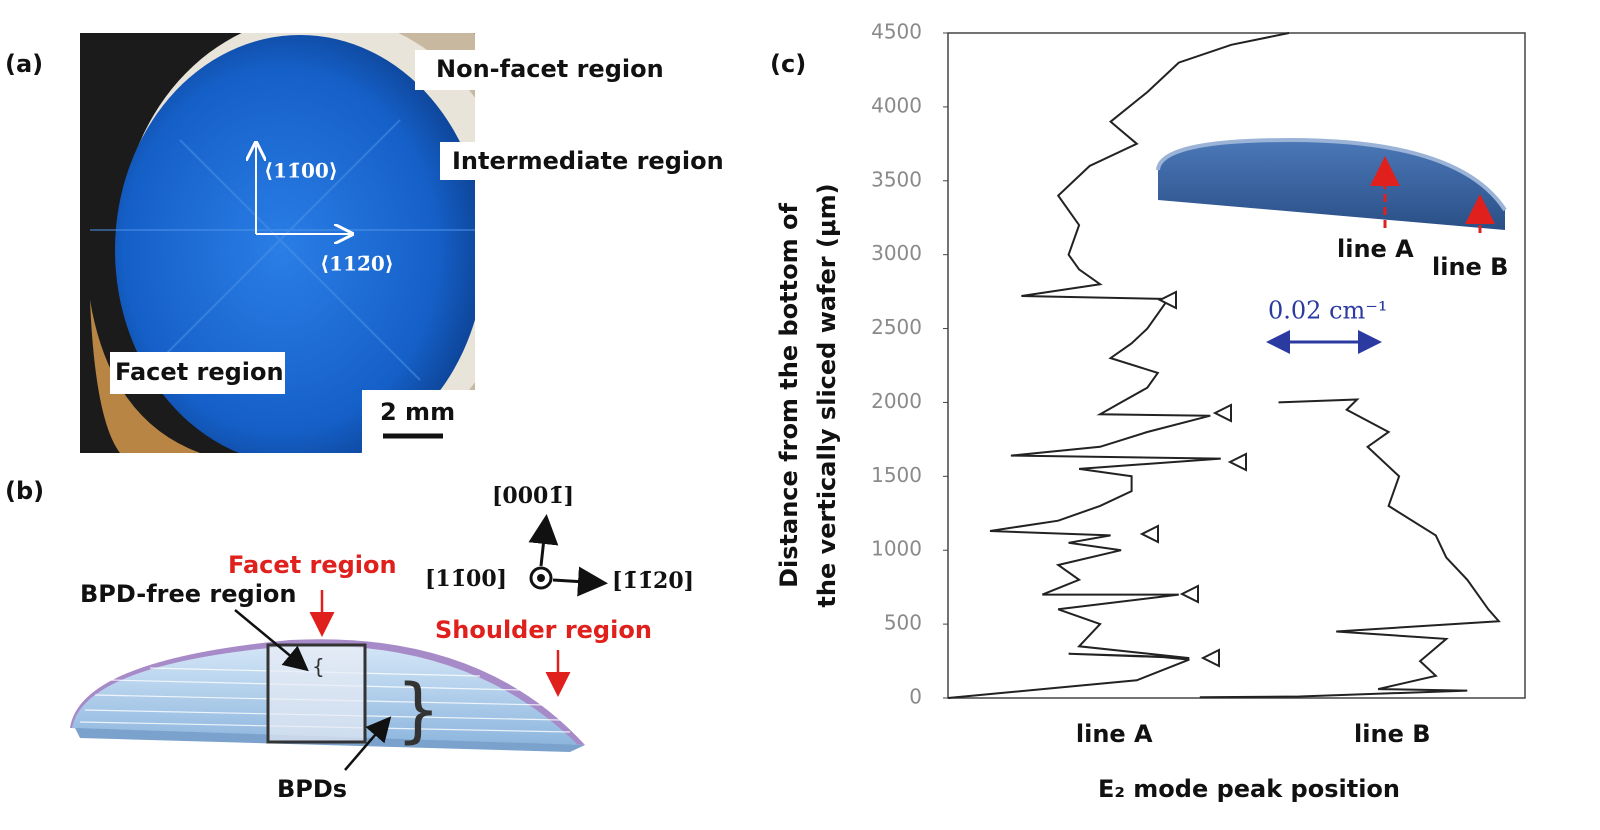 The width and height of the screenshot is (1600, 830). I want to click on direction: ⟨112̄0⟩, so click(357, 264).